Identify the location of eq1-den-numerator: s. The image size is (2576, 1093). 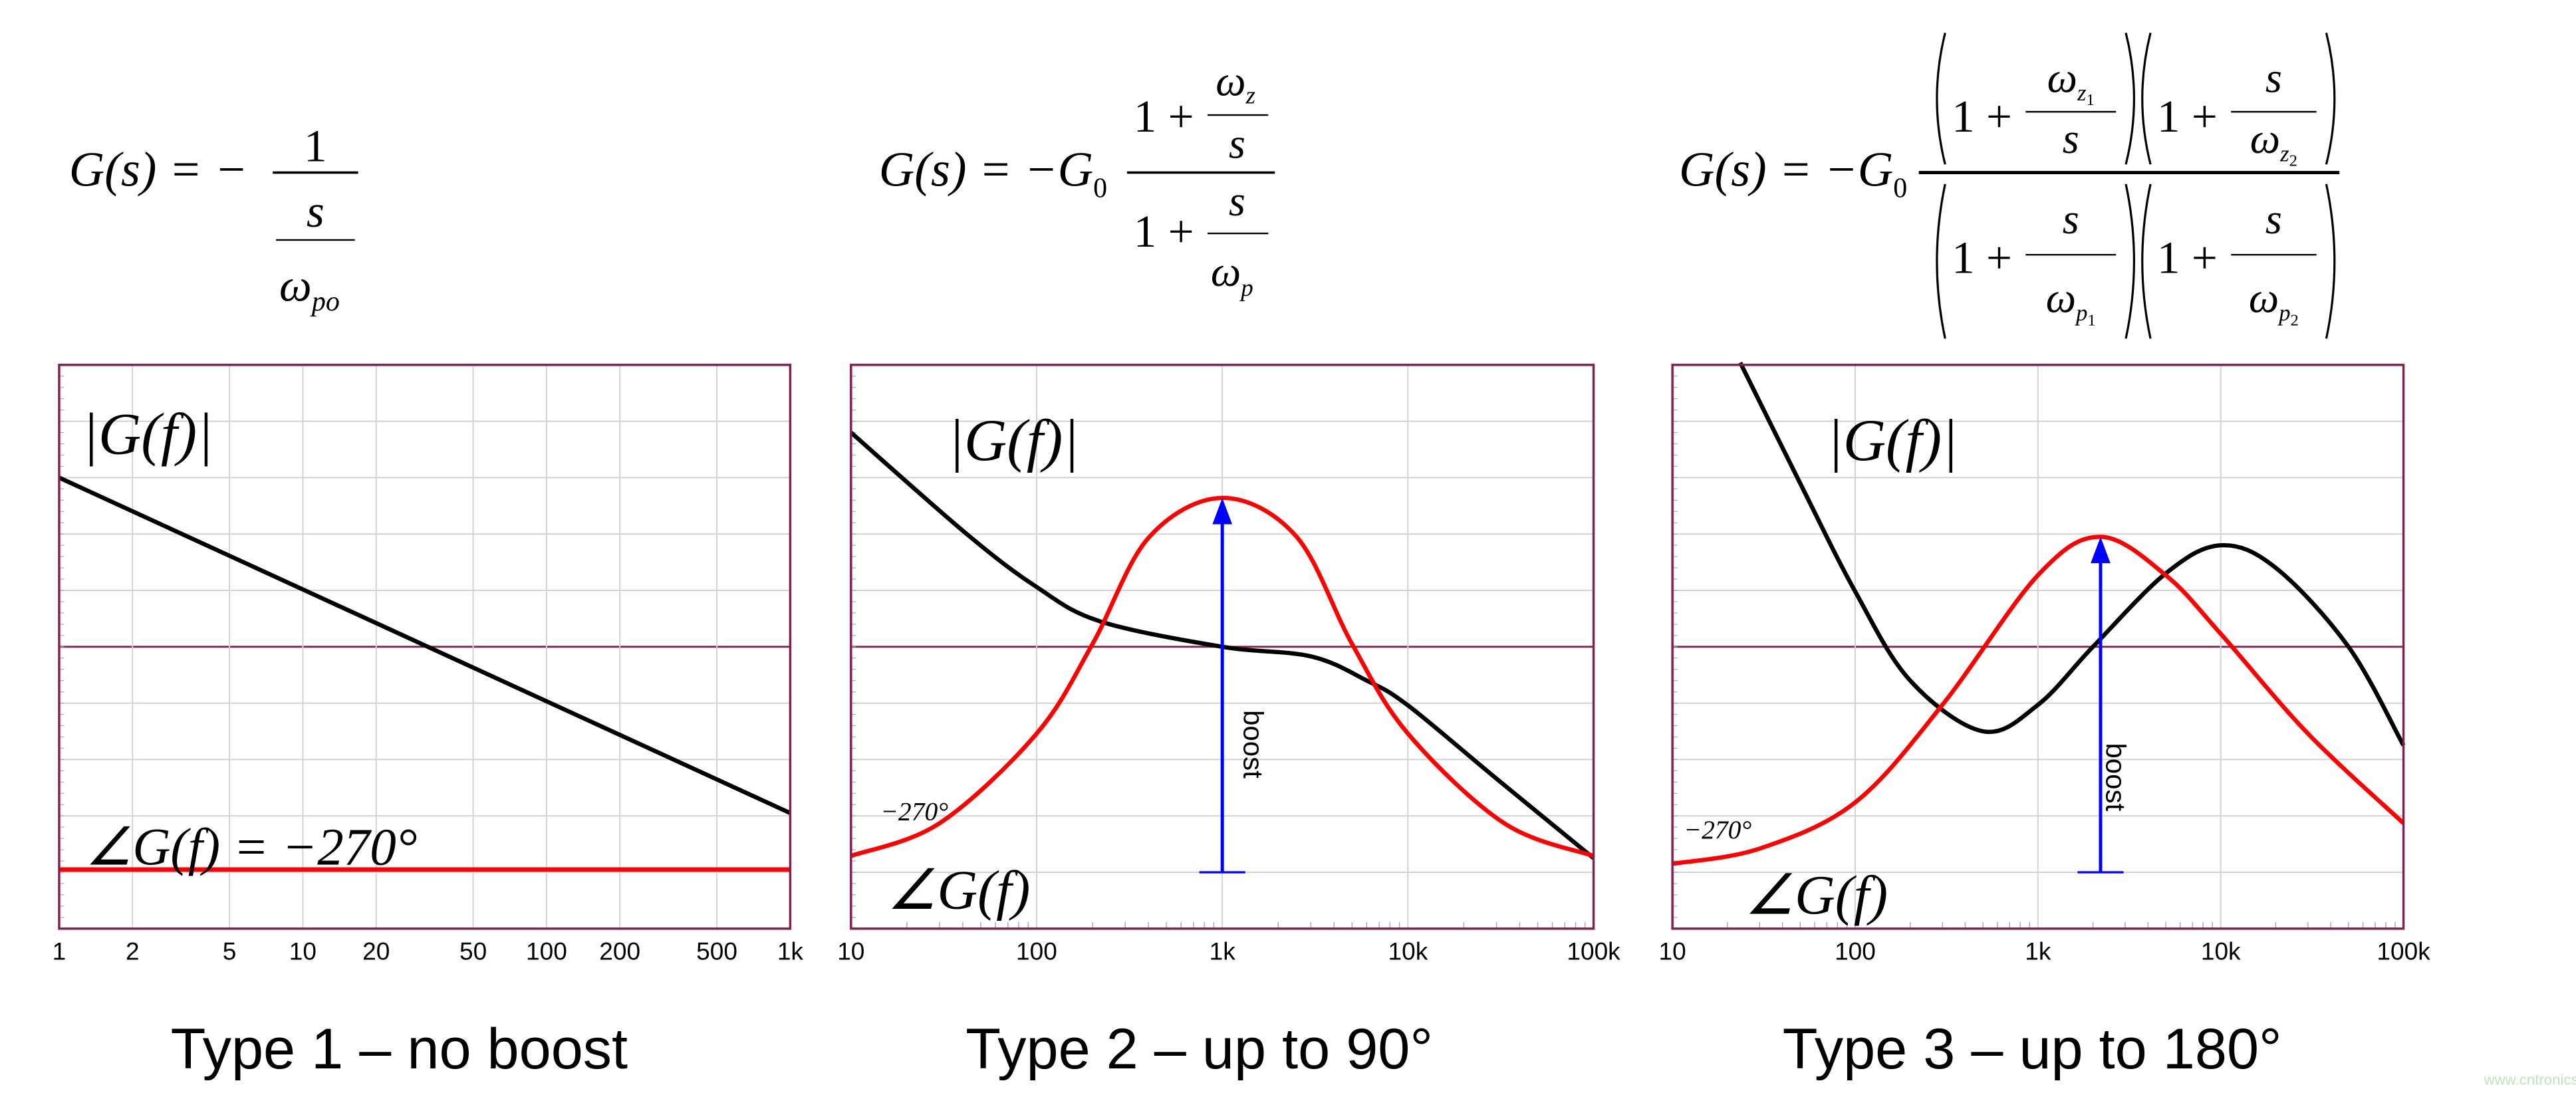
(315, 211).